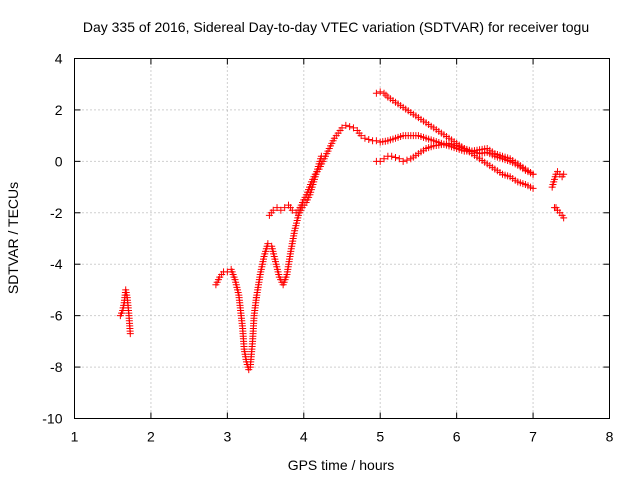 This screenshot has width=640, height=480. What do you see at coordinates (59, 59) in the screenshot?
I see `y-tick-label: 4` at bounding box center [59, 59].